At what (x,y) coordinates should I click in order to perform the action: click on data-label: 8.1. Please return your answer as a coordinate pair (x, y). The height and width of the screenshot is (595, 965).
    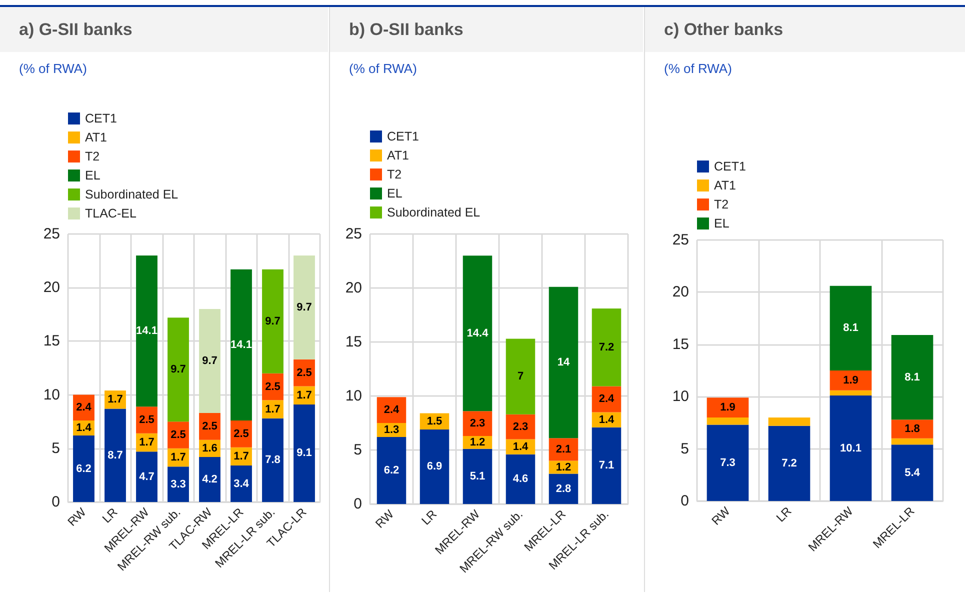
    Looking at the image, I should click on (850, 328).